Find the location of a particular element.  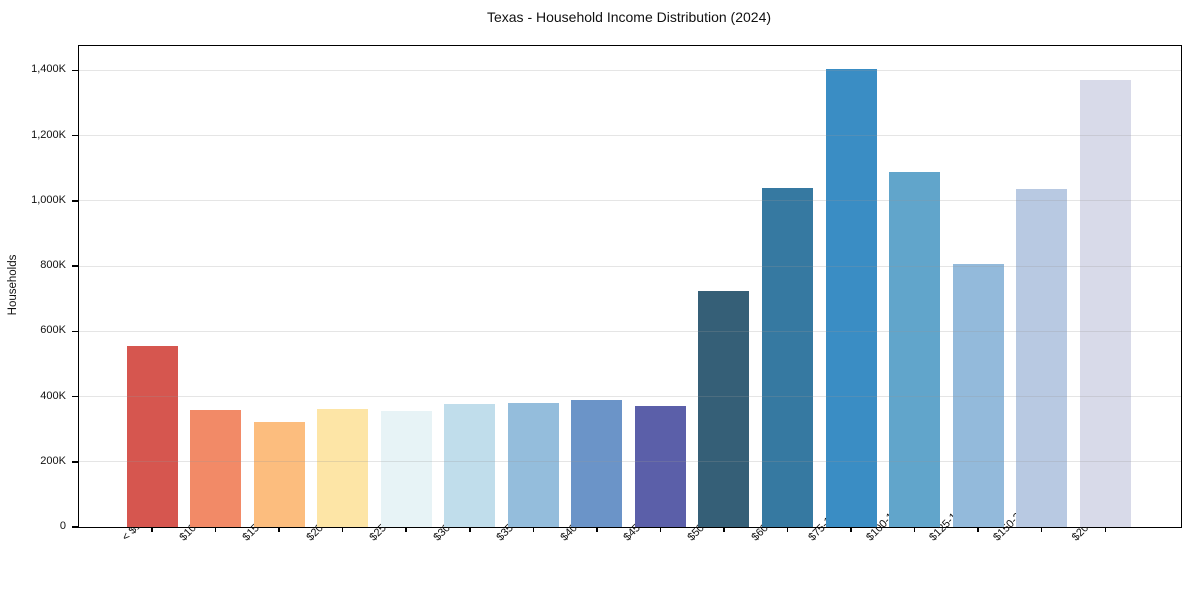

y-tick-label: 400K is located at coordinates (53, 395).